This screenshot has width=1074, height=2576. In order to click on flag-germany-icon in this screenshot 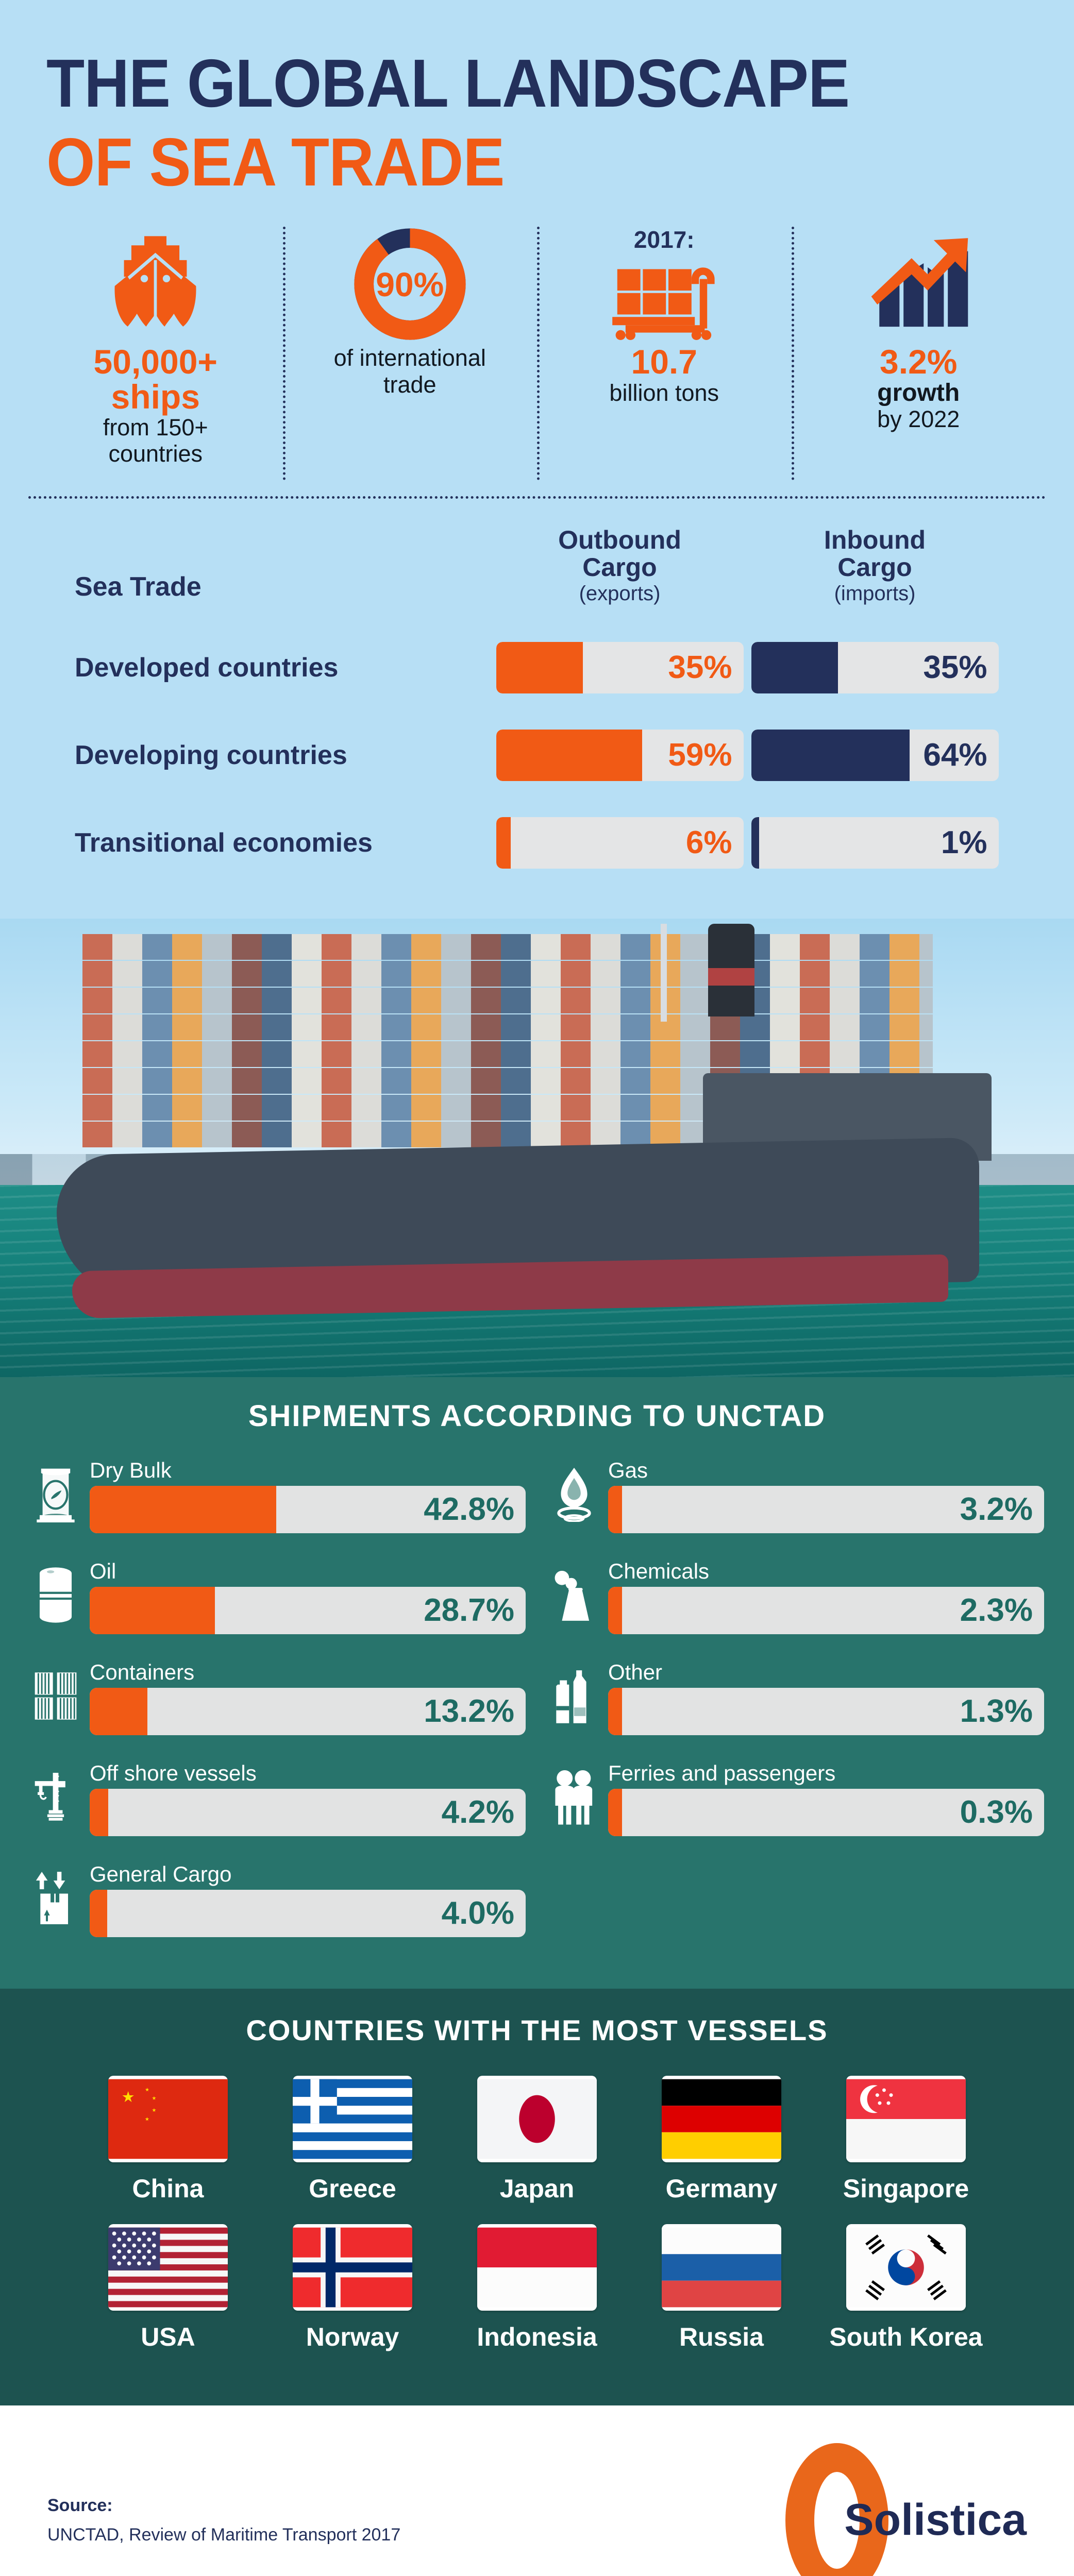, I will do `click(721, 2119)`.